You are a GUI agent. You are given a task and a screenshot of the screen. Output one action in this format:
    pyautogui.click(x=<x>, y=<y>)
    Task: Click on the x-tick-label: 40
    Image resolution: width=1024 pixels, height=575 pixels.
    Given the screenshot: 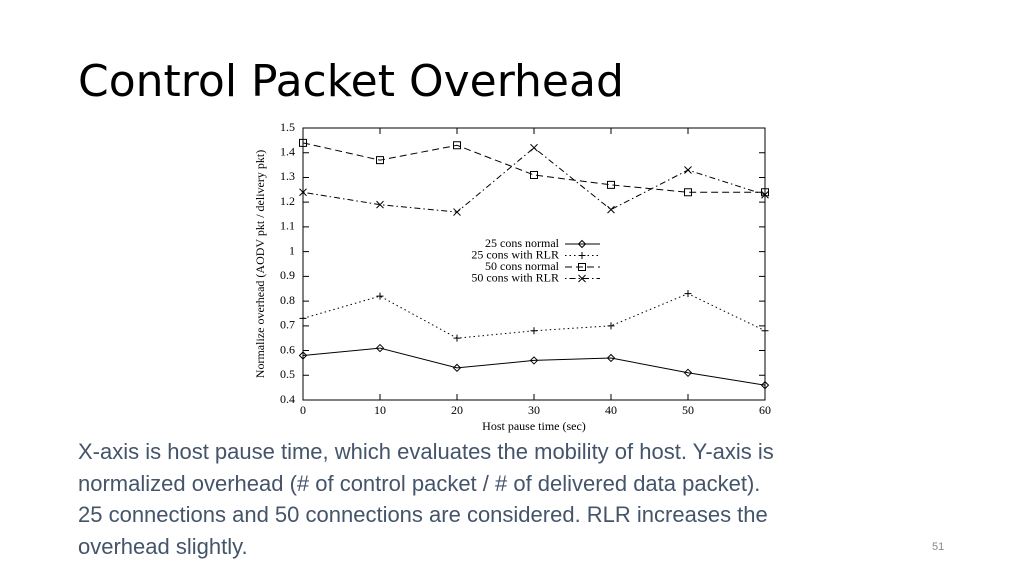 What is the action you would take?
    pyautogui.click(x=611, y=410)
    